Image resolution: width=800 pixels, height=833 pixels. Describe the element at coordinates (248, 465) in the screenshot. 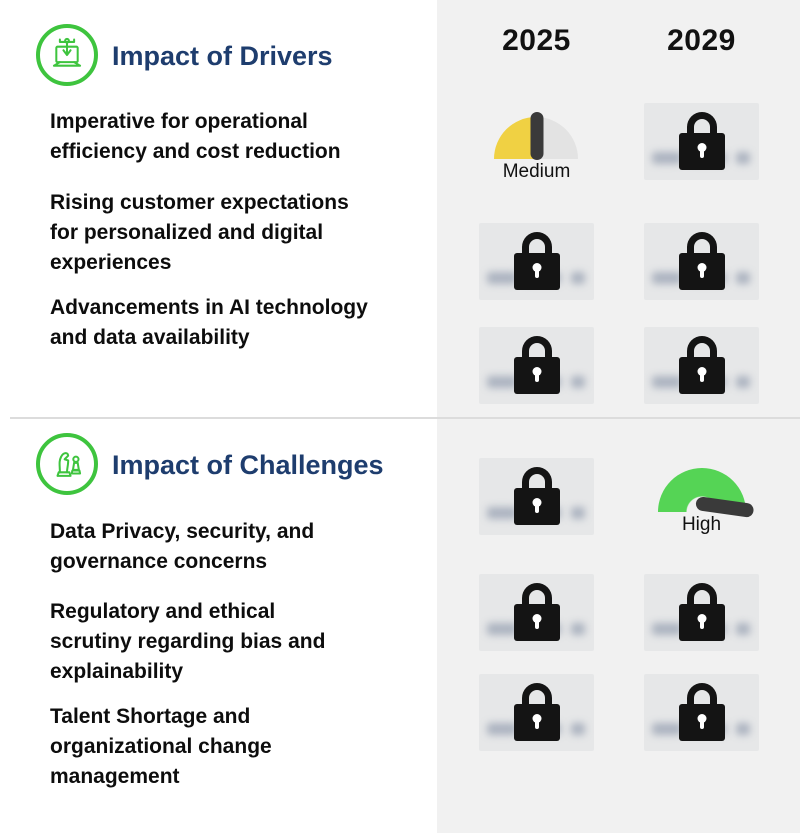

I see `section-title-challenges: Impact of Challenges` at that location.